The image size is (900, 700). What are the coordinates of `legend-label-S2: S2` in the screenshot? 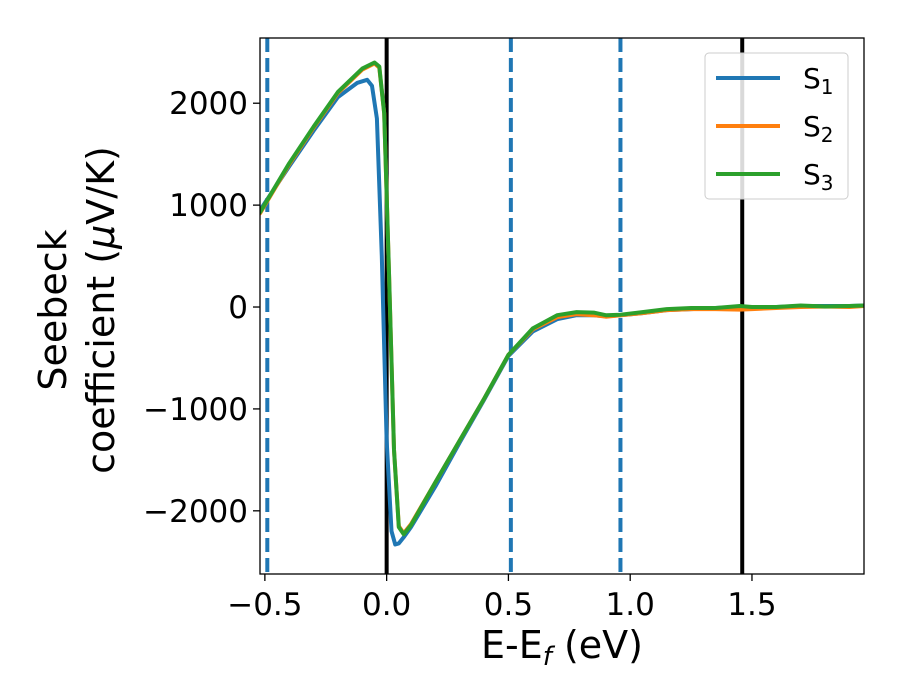 It's located at (818, 128).